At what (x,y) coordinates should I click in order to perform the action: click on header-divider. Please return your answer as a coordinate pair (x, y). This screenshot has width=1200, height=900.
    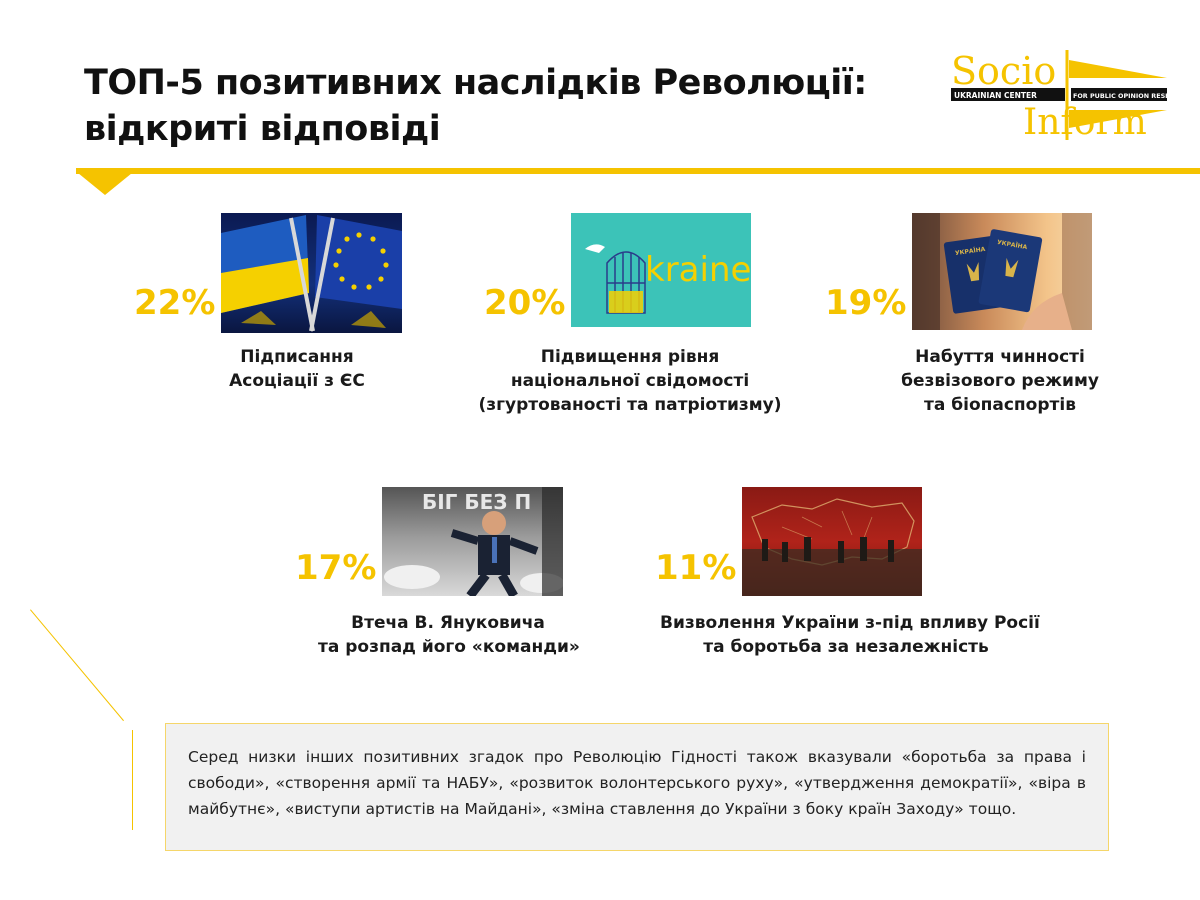
    Looking at the image, I should click on (638, 171).